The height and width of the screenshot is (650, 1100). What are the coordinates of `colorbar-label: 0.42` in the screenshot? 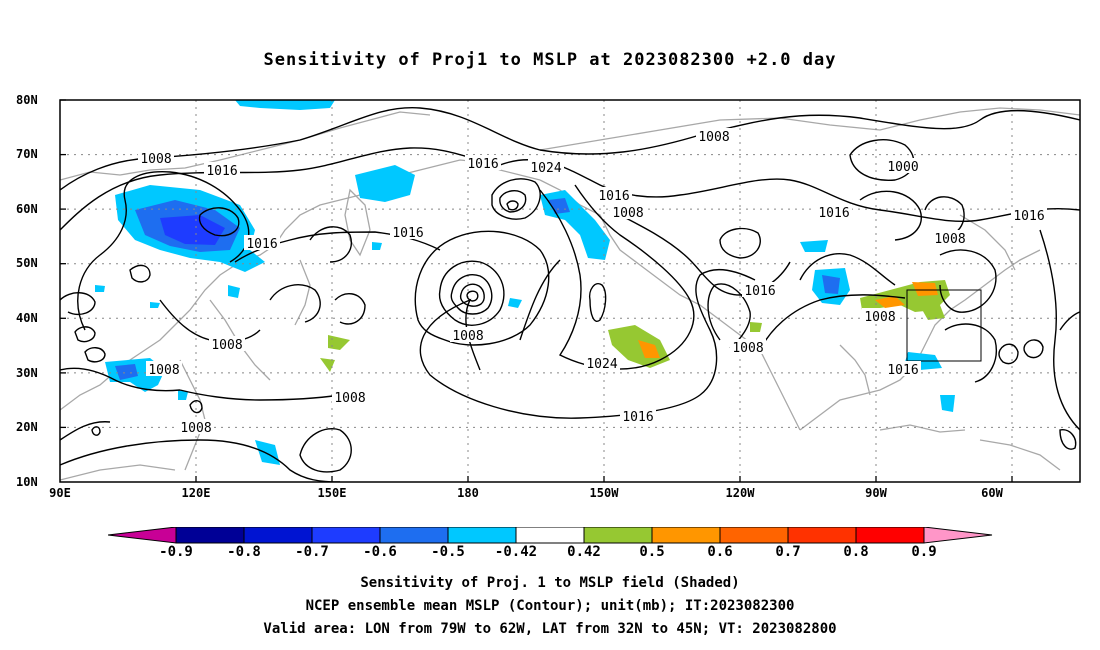 It's located at (584, 552).